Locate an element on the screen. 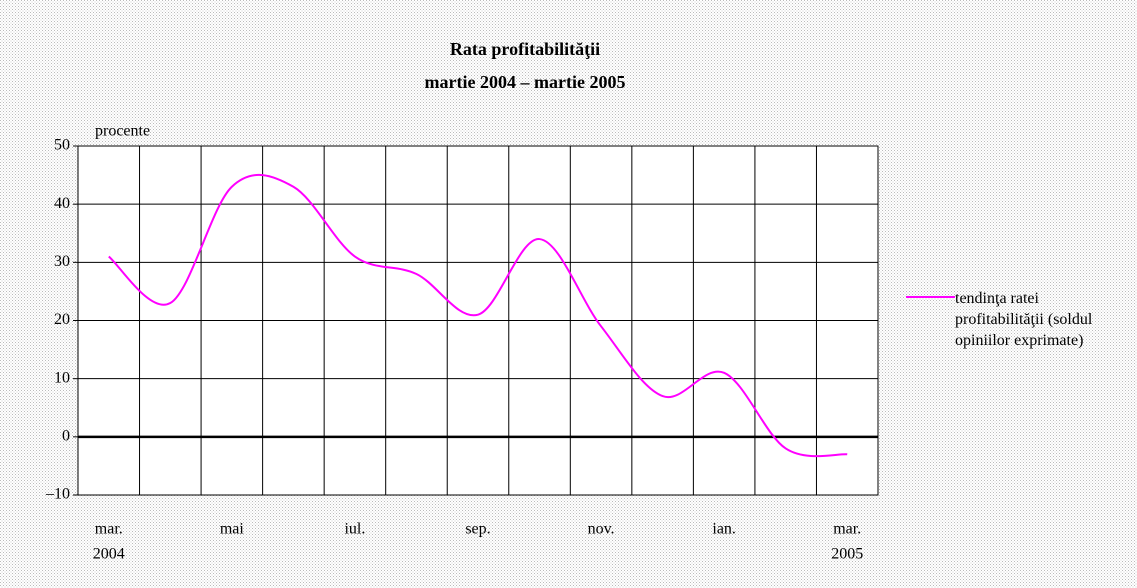 The width and height of the screenshot is (1137, 588). x-tick-label: mai is located at coordinates (232, 529).